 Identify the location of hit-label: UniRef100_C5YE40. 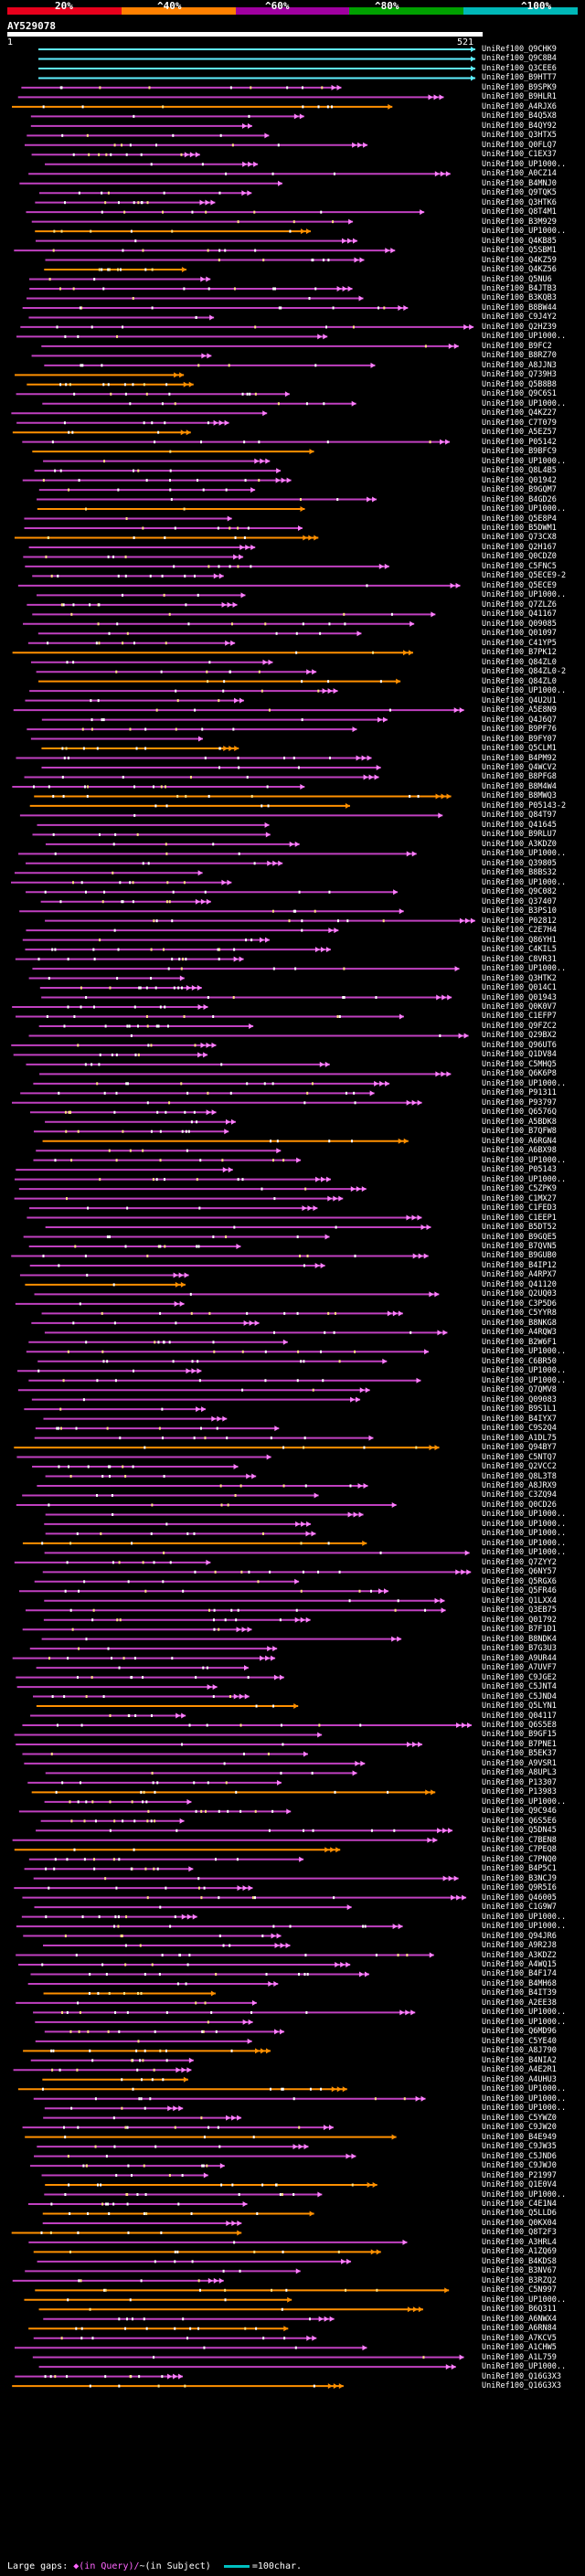
(519, 2041).